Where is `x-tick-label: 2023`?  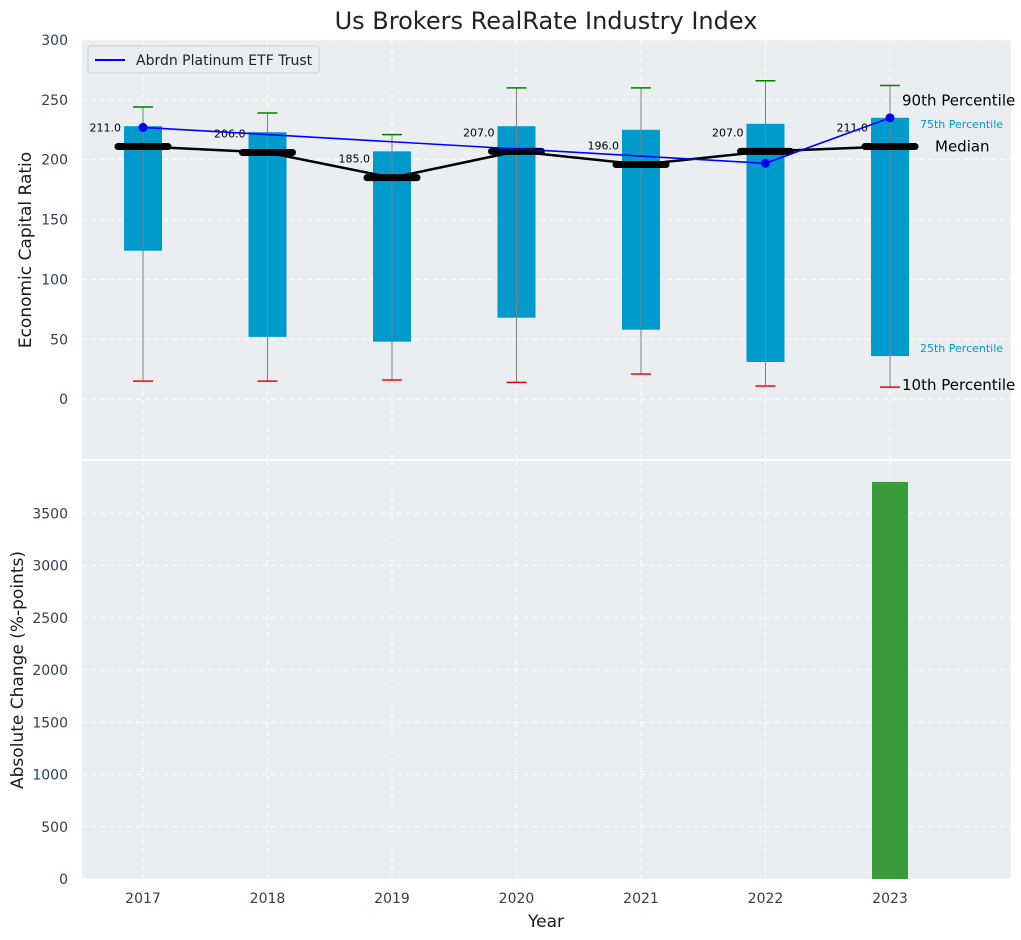
x-tick-label: 2023 is located at coordinates (890, 899).